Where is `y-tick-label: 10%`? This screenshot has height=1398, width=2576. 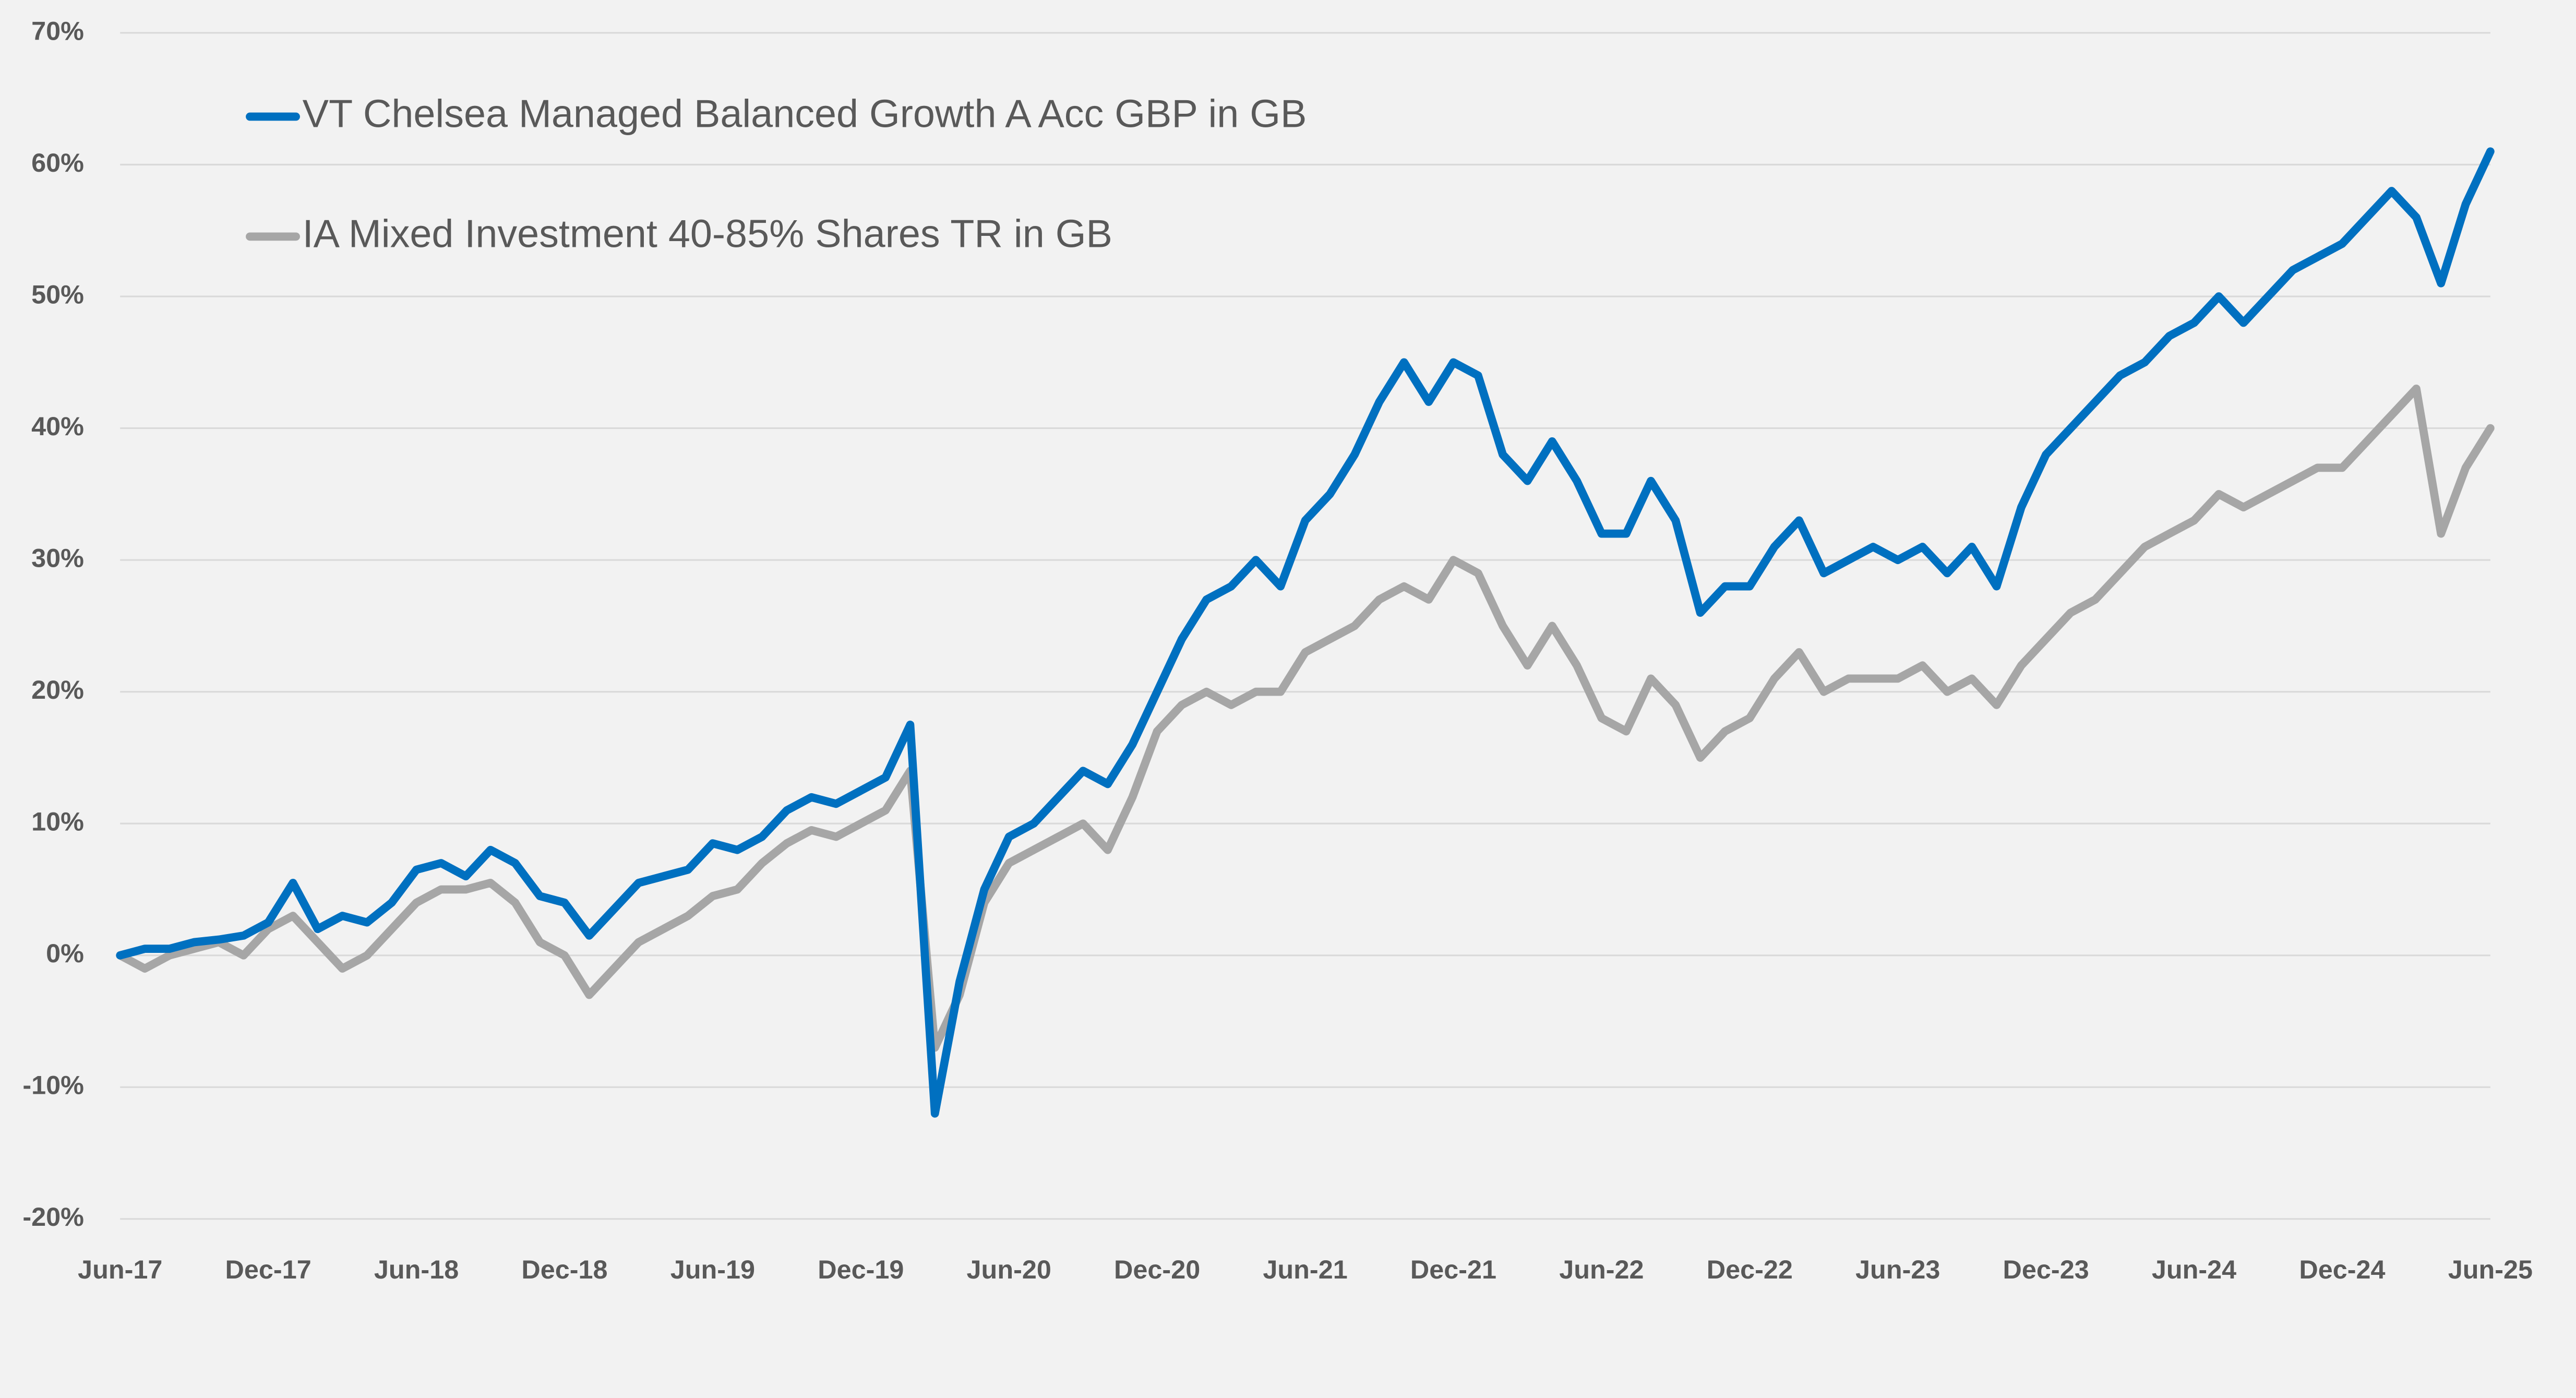 y-tick-label: 10% is located at coordinates (57, 822).